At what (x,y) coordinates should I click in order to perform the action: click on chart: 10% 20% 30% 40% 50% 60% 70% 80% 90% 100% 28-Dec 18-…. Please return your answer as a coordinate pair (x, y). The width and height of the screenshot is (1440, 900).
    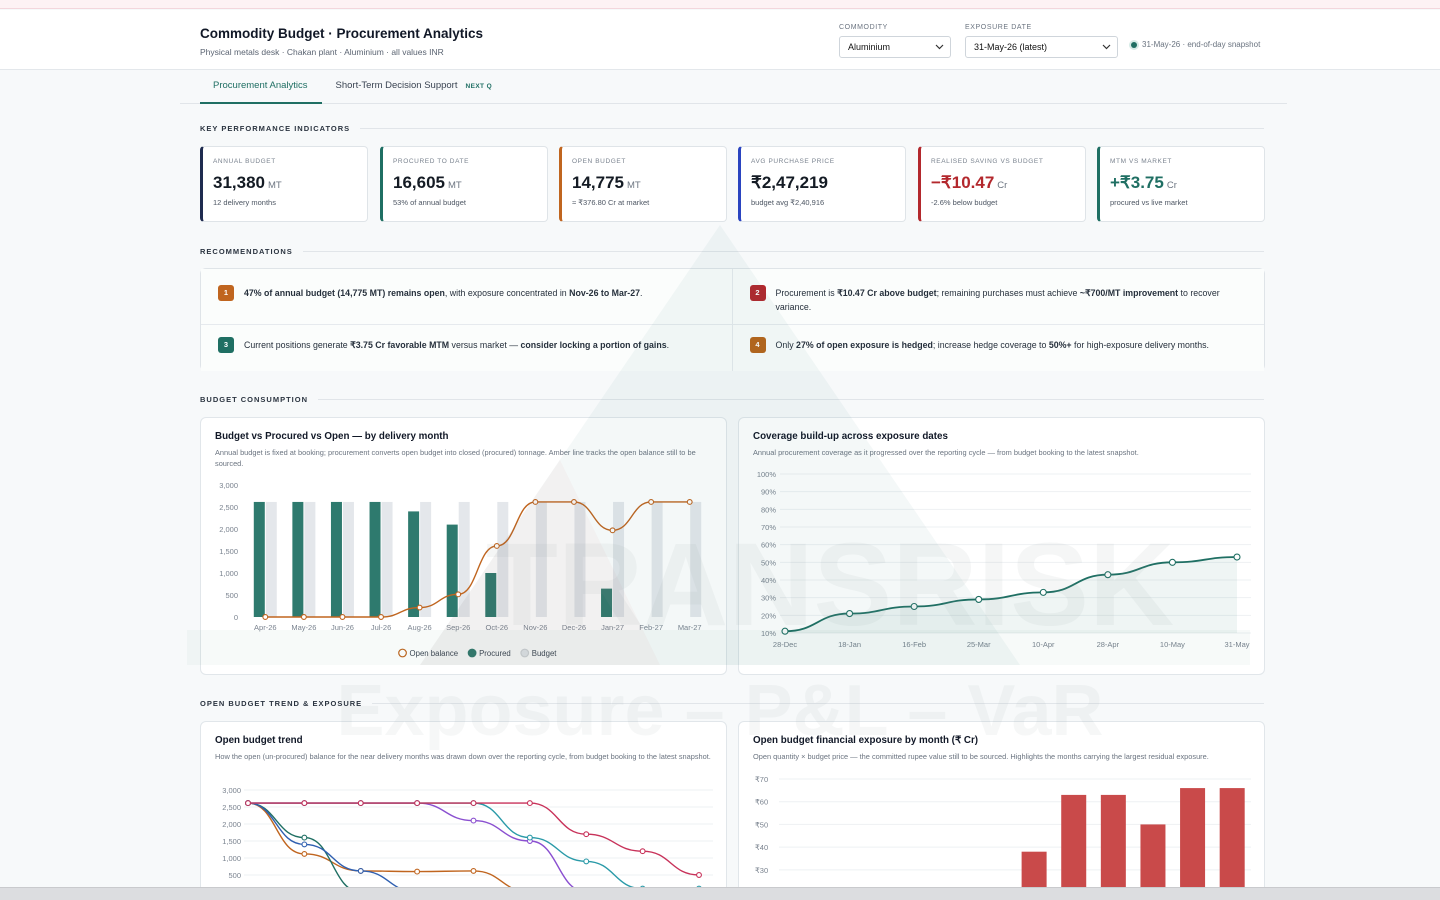
    Looking at the image, I should click on (1004, 559).